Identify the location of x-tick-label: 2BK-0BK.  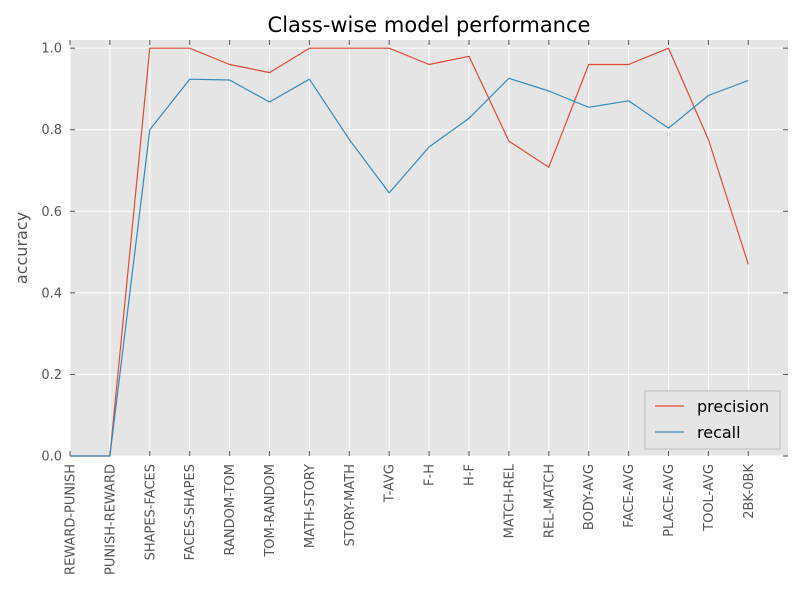
(749, 491).